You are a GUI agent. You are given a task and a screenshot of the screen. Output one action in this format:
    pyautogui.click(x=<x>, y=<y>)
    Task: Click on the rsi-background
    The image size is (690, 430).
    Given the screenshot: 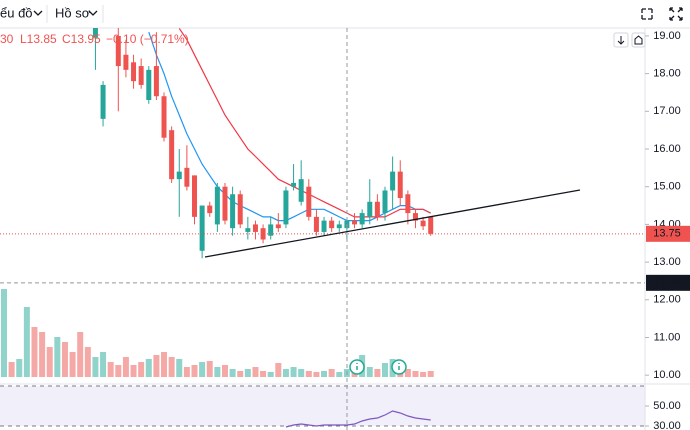 What is the action you would take?
    pyautogui.click(x=322, y=406)
    